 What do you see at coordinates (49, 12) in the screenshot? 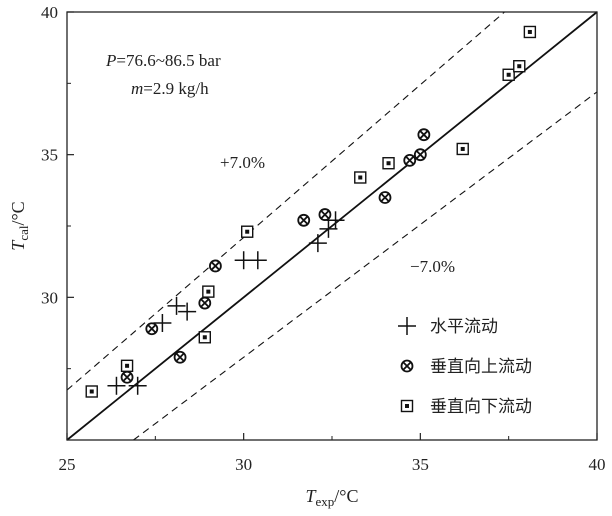
I see `y-tick-label: 40` at bounding box center [49, 12].